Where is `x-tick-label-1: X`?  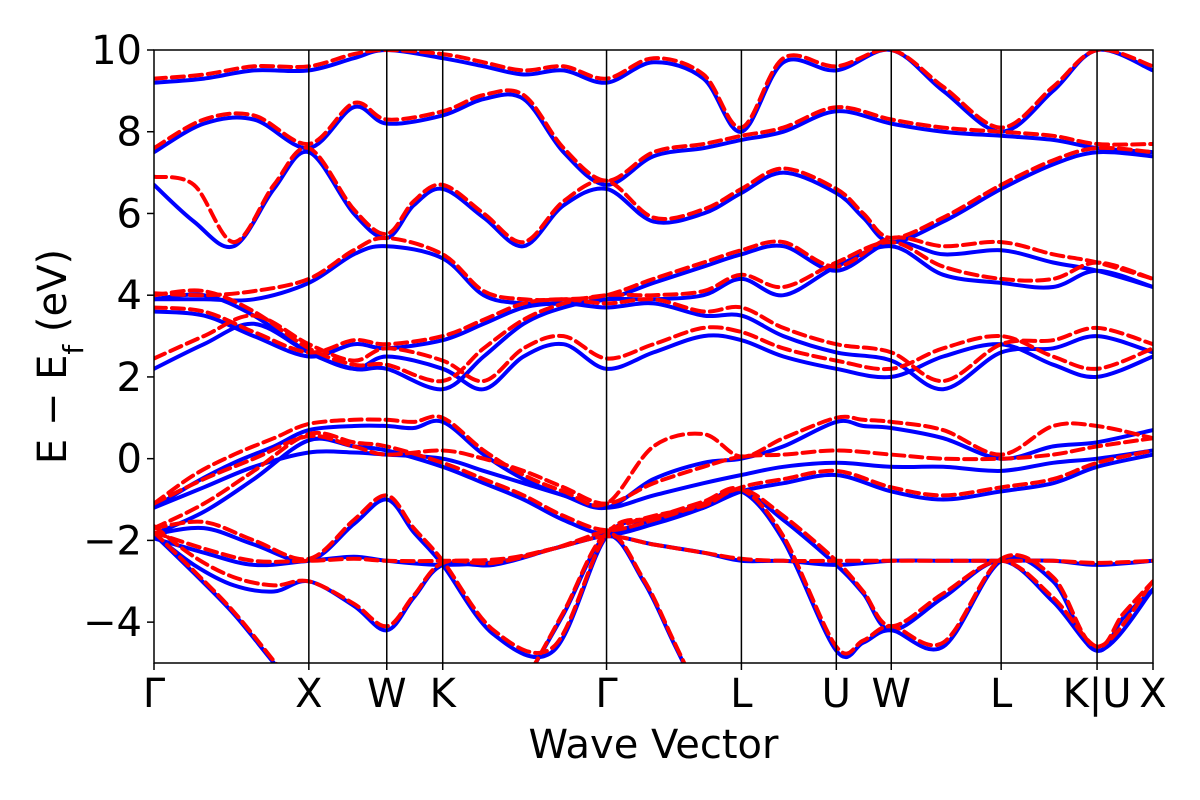 x-tick-label-1: X is located at coordinates (308, 694).